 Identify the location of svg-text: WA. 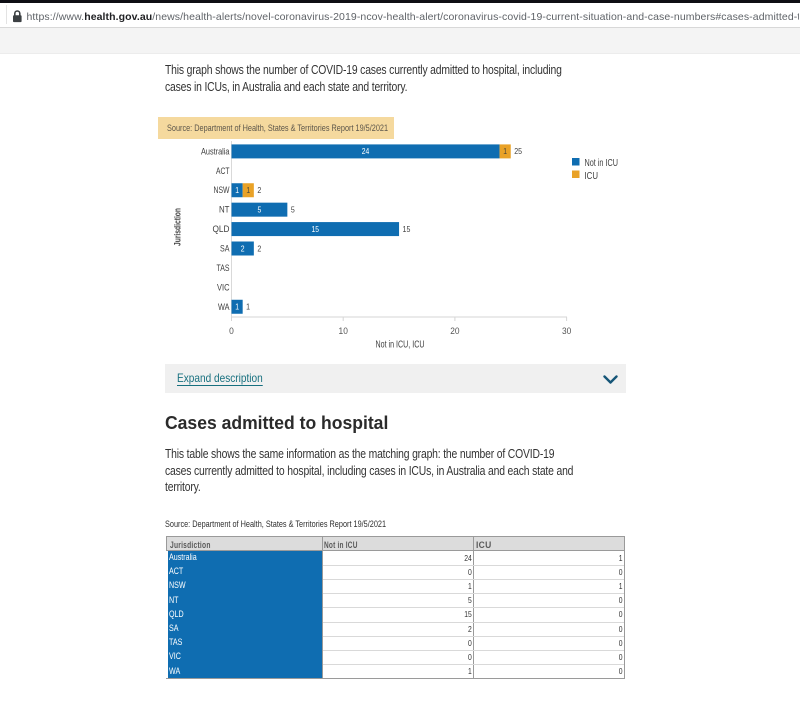
(224, 307).